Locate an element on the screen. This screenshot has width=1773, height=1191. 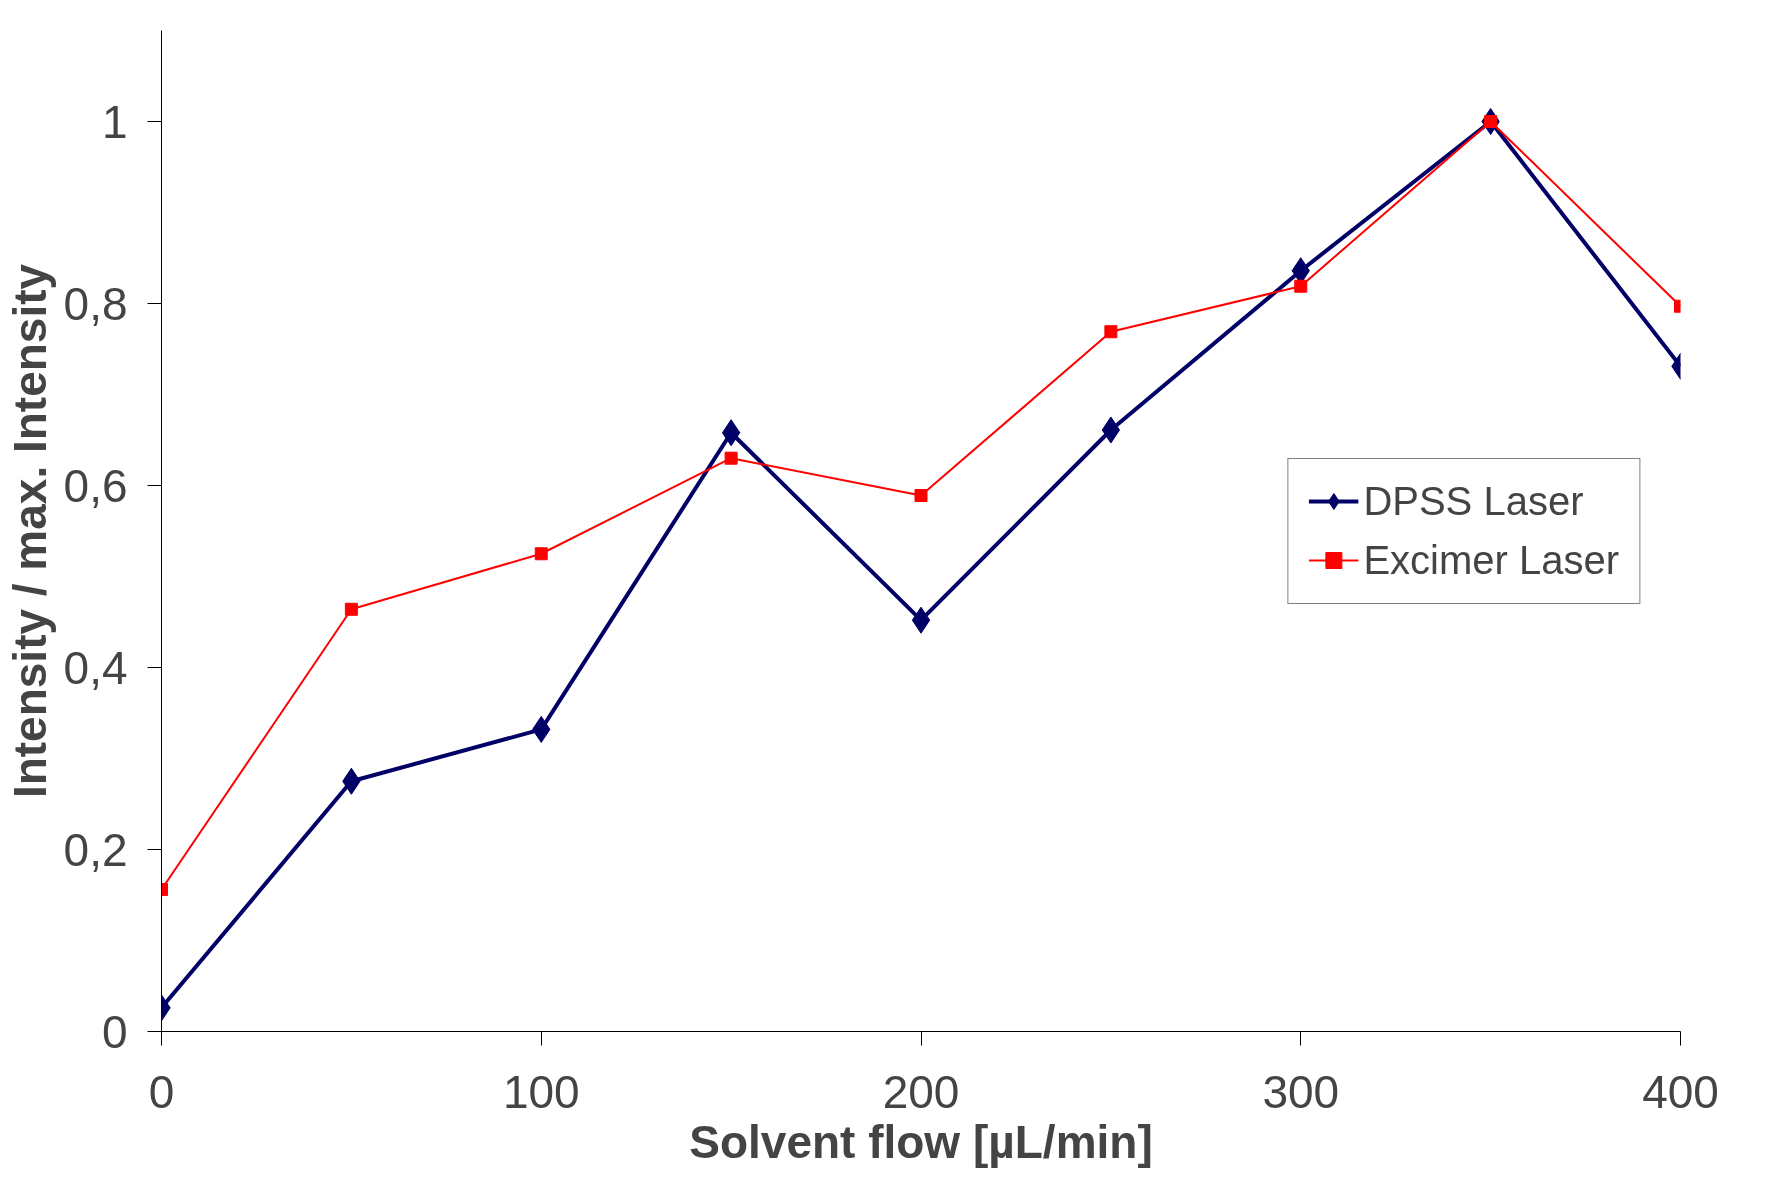
x-axis-title: Solvent flow [µL/min] is located at coordinates (921, 1141).